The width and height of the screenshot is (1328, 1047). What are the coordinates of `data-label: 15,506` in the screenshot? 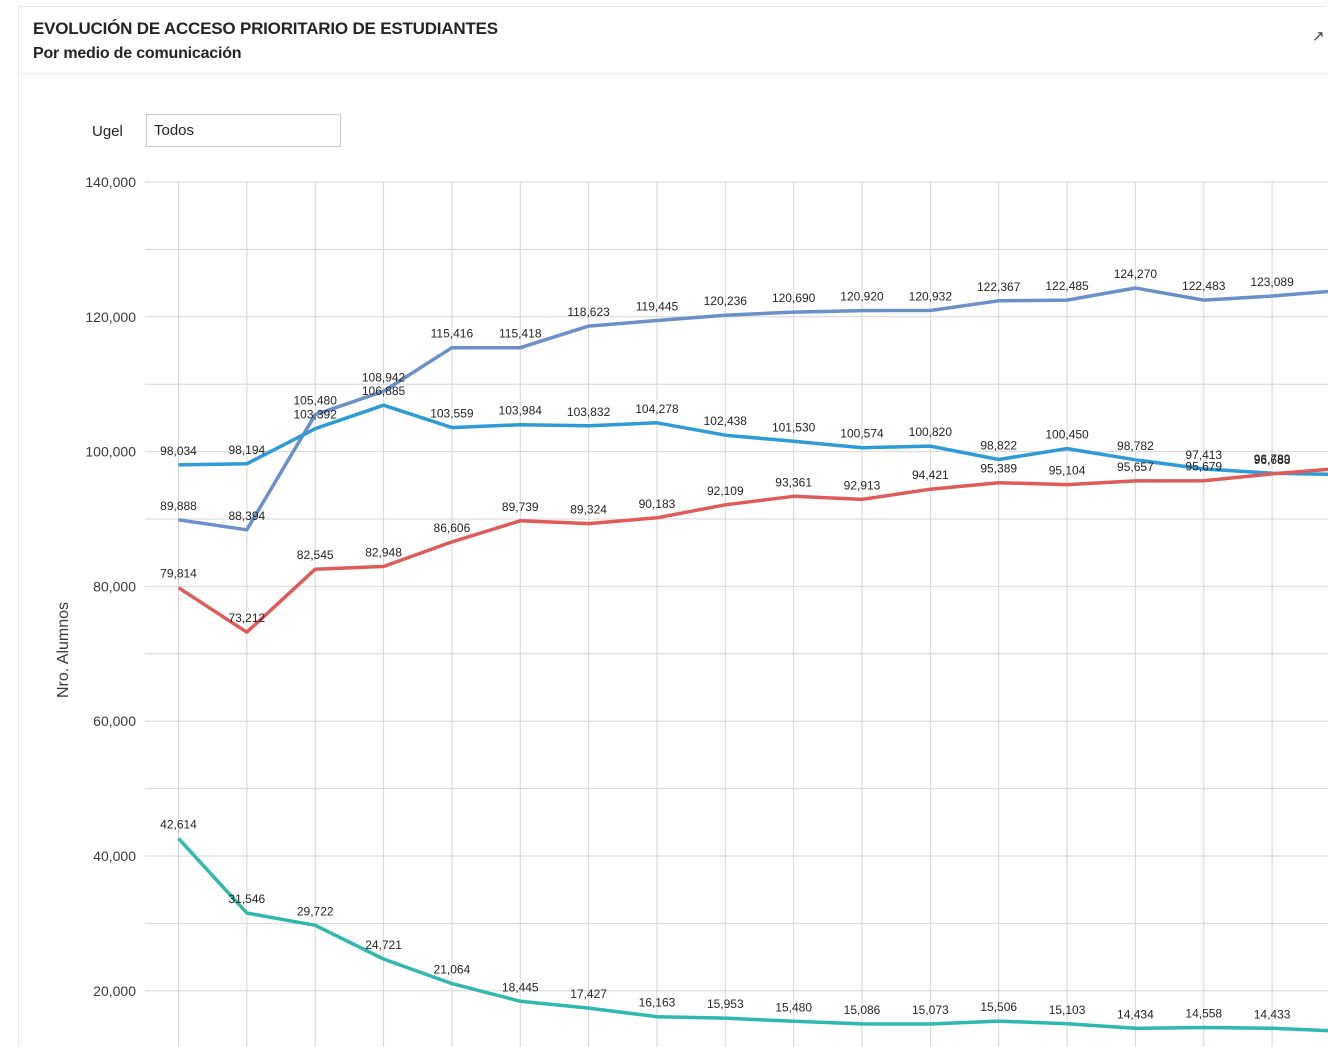 It's located at (998, 1007).